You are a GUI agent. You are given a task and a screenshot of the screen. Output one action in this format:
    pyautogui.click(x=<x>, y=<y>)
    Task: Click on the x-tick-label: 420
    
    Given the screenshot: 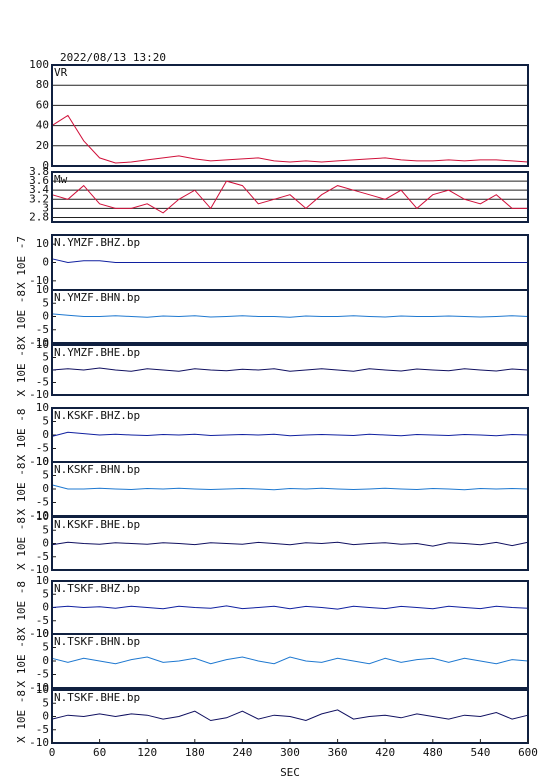 What is the action you would take?
    pyautogui.click(x=385, y=752)
    